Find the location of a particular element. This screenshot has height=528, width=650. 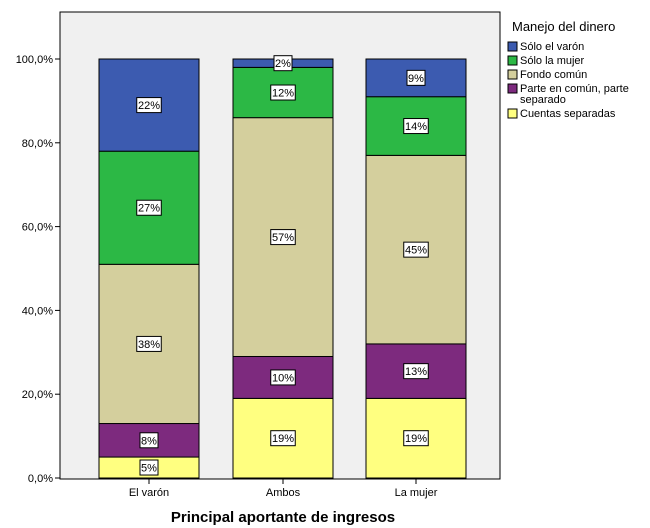

y-tick-label: 100,0% is located at coordinates (35, 60).